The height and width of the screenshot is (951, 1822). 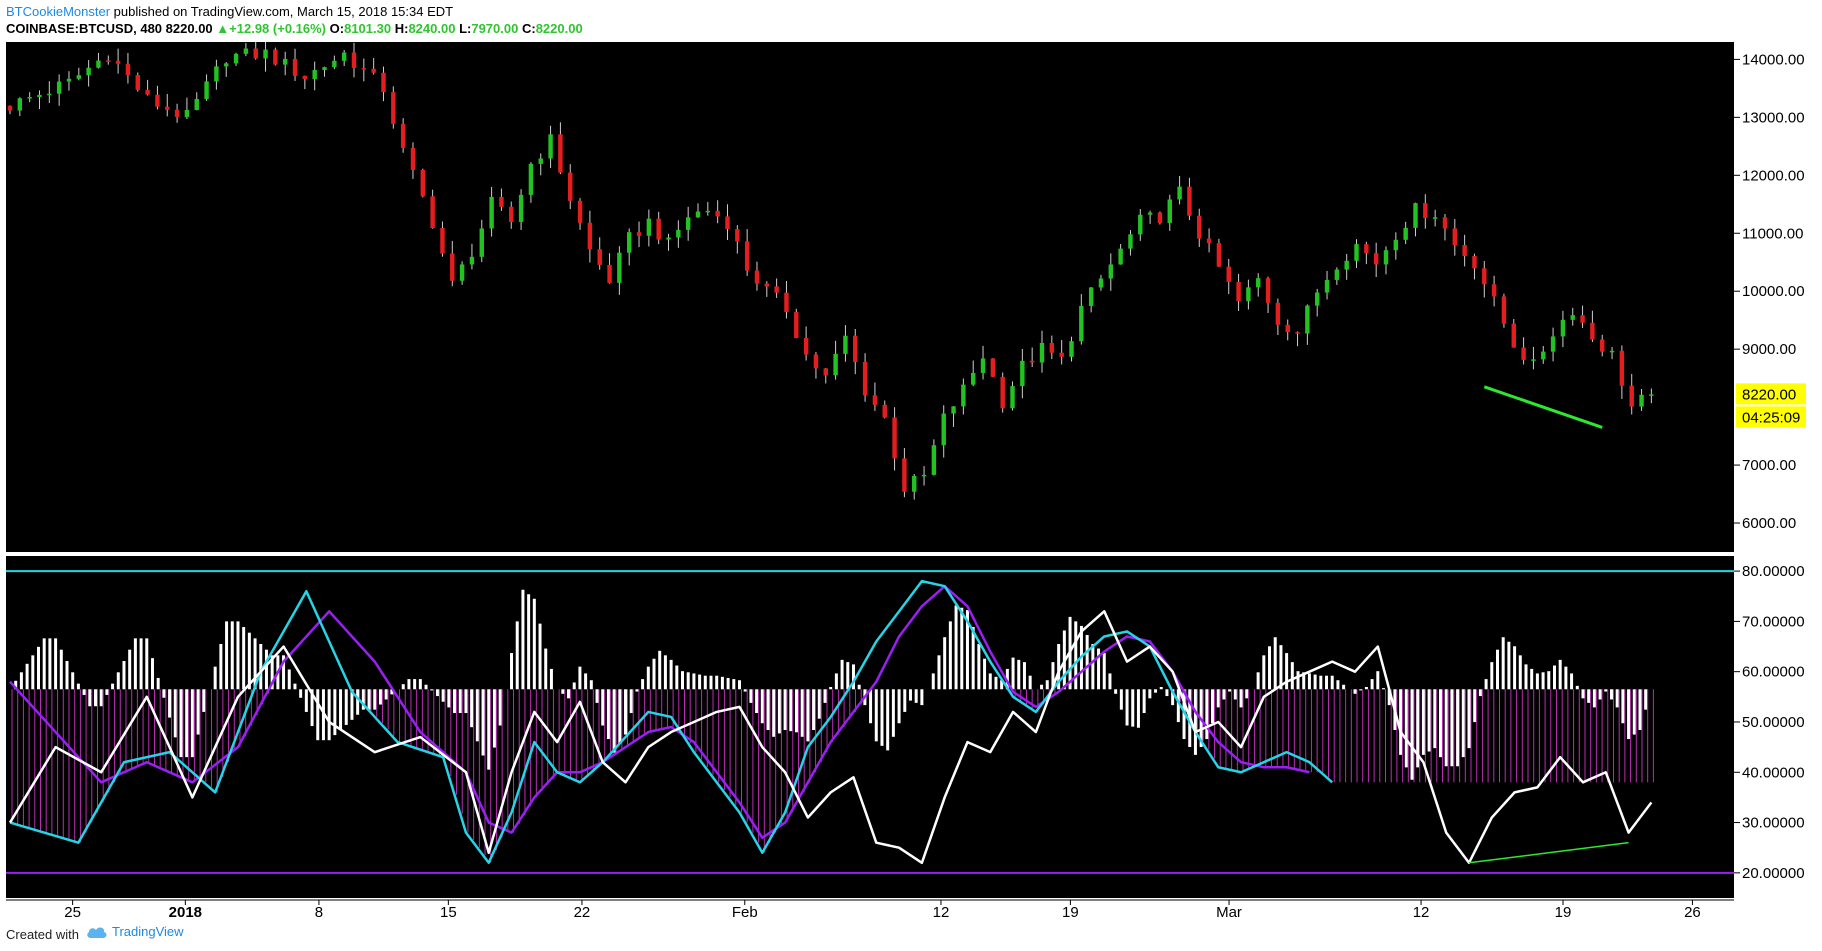 What do you see at coordinates (1229, 911) in the screenshot?
I see `time-tick-label: Mar` at bounding box center [1229, 911].